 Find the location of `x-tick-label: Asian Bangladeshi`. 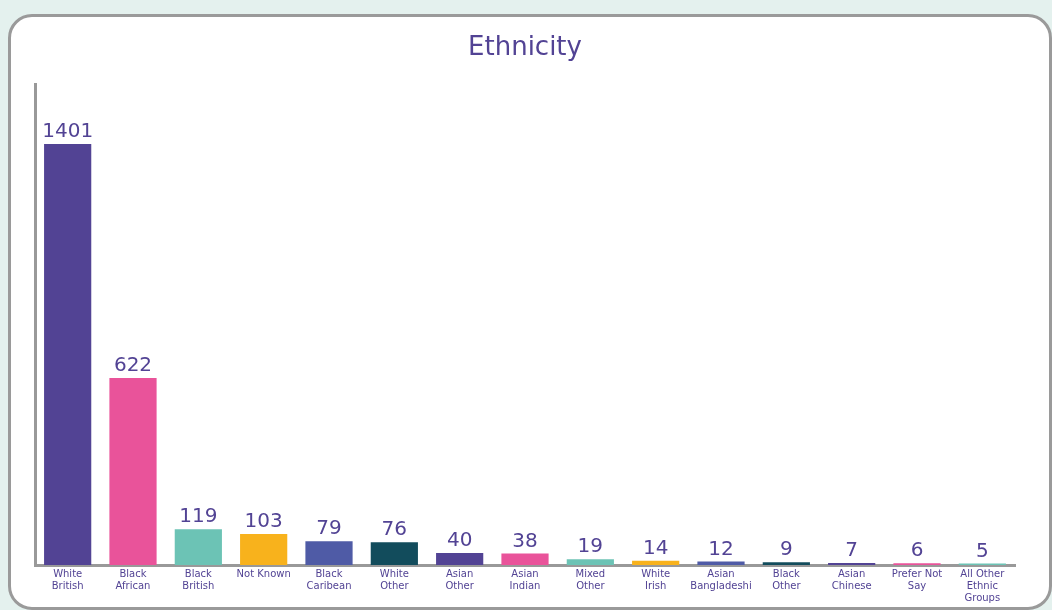

x-tick-label: Asian Bangladeshi is located at coordinates (721, 579).